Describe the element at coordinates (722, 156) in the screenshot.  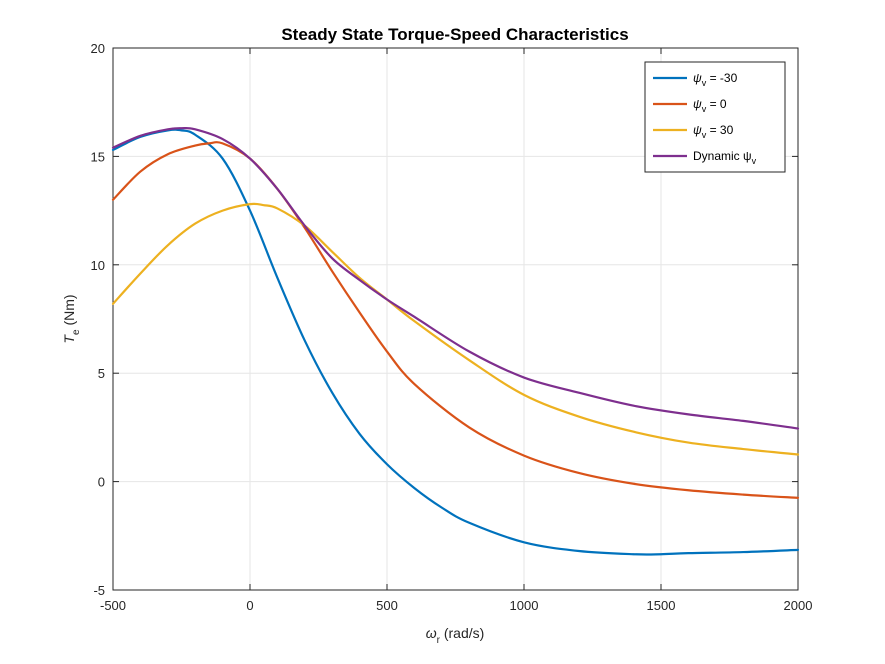
I see `legend-text: Dynamic ψ` at that location.